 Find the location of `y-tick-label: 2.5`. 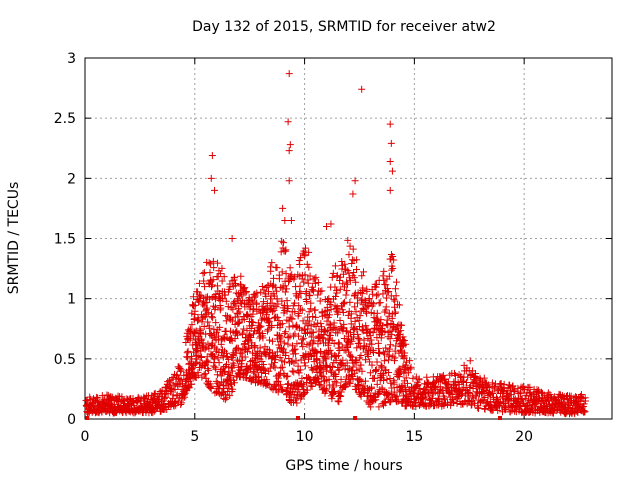

y-tick-label: 2.5 is located at coordinates (65, 119).